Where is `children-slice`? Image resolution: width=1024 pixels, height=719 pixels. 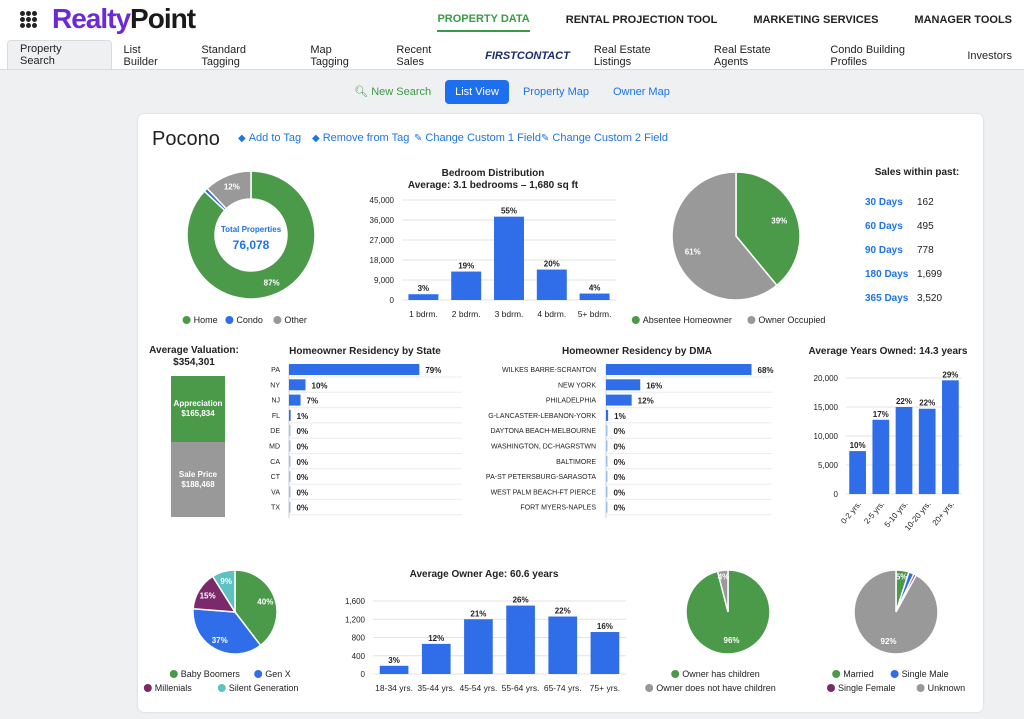 children-slice is located at coordinates (722, 591).